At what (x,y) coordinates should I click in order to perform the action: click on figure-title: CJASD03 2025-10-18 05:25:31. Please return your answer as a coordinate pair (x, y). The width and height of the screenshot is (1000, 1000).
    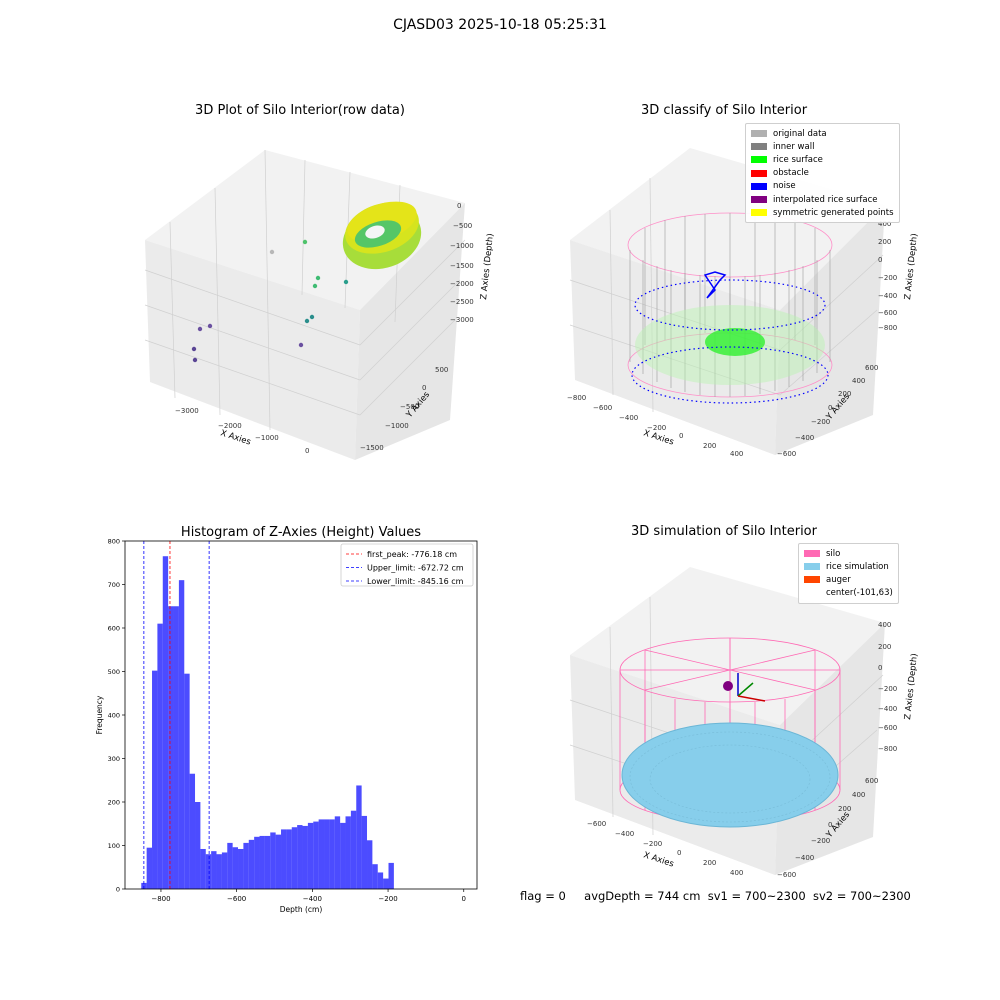
    Looking at the image, I should click on (500, 25).